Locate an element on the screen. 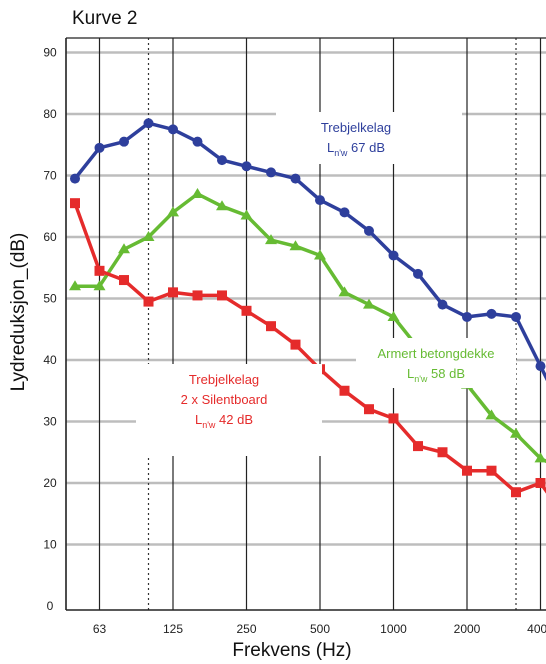  y-axis-title: Lydreduksjon_(dB) is located at coordinates (18, 312).